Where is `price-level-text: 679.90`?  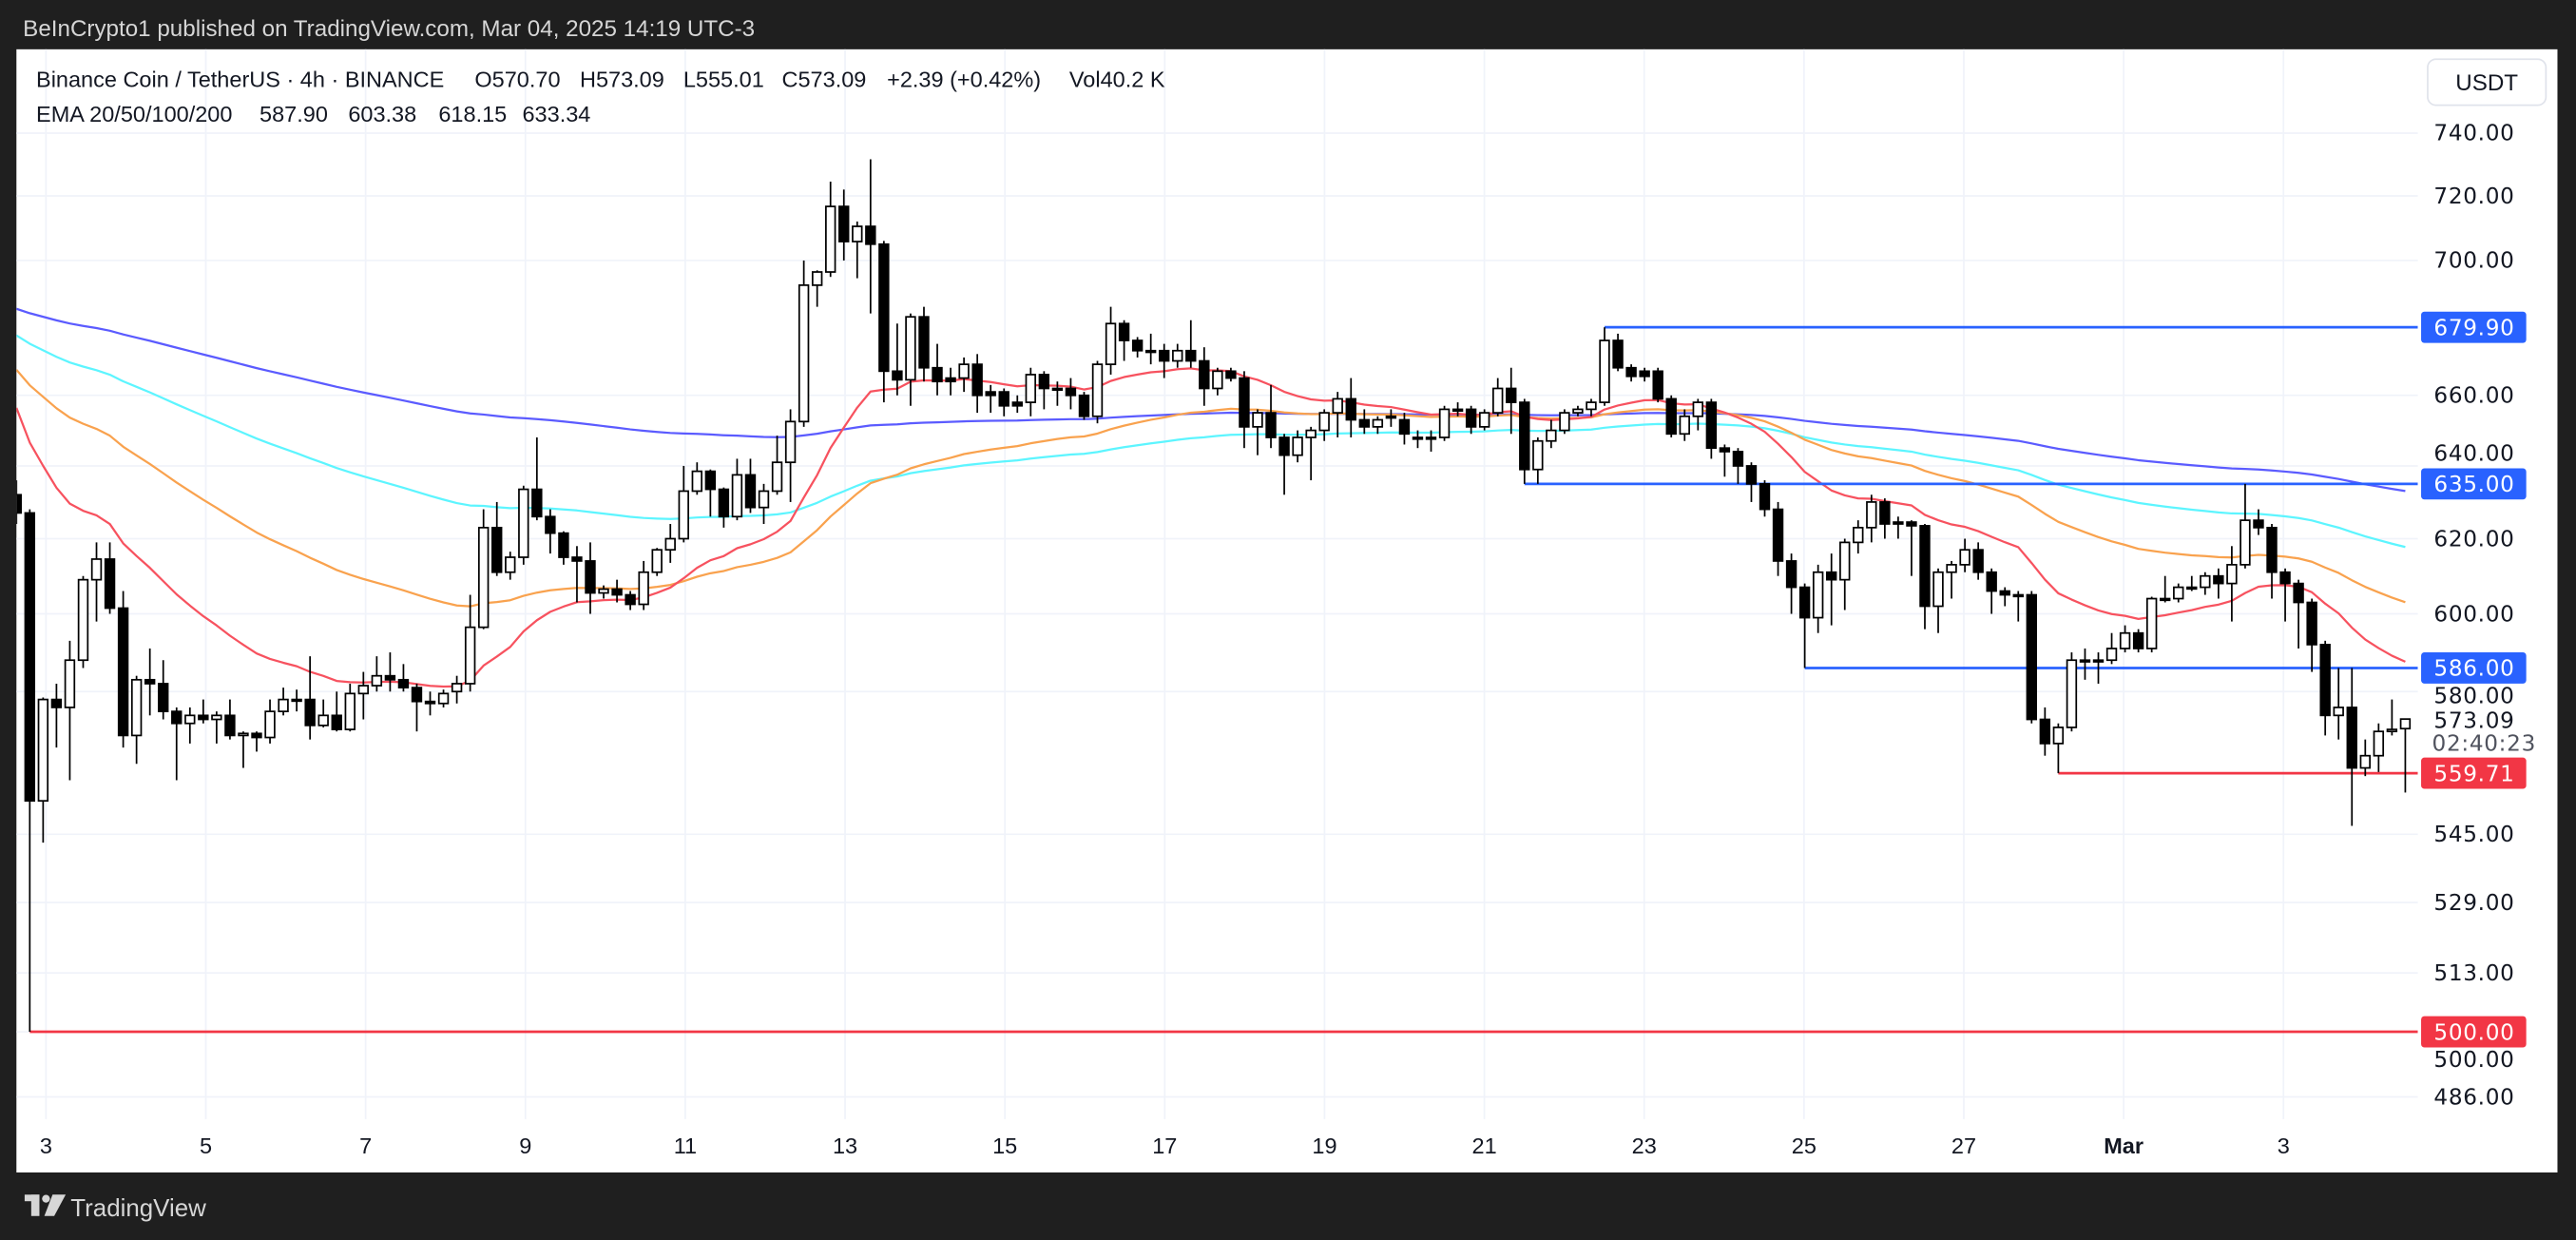
price-level-text: 679.90 is located at coordinates (2473, 328).